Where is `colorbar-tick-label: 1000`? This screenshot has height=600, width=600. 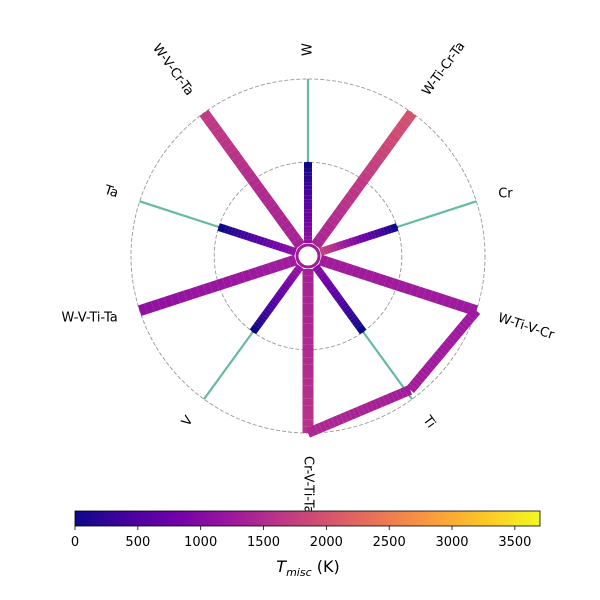
colorbar-tick-label: 1000 is located at coordinates (200, 542).